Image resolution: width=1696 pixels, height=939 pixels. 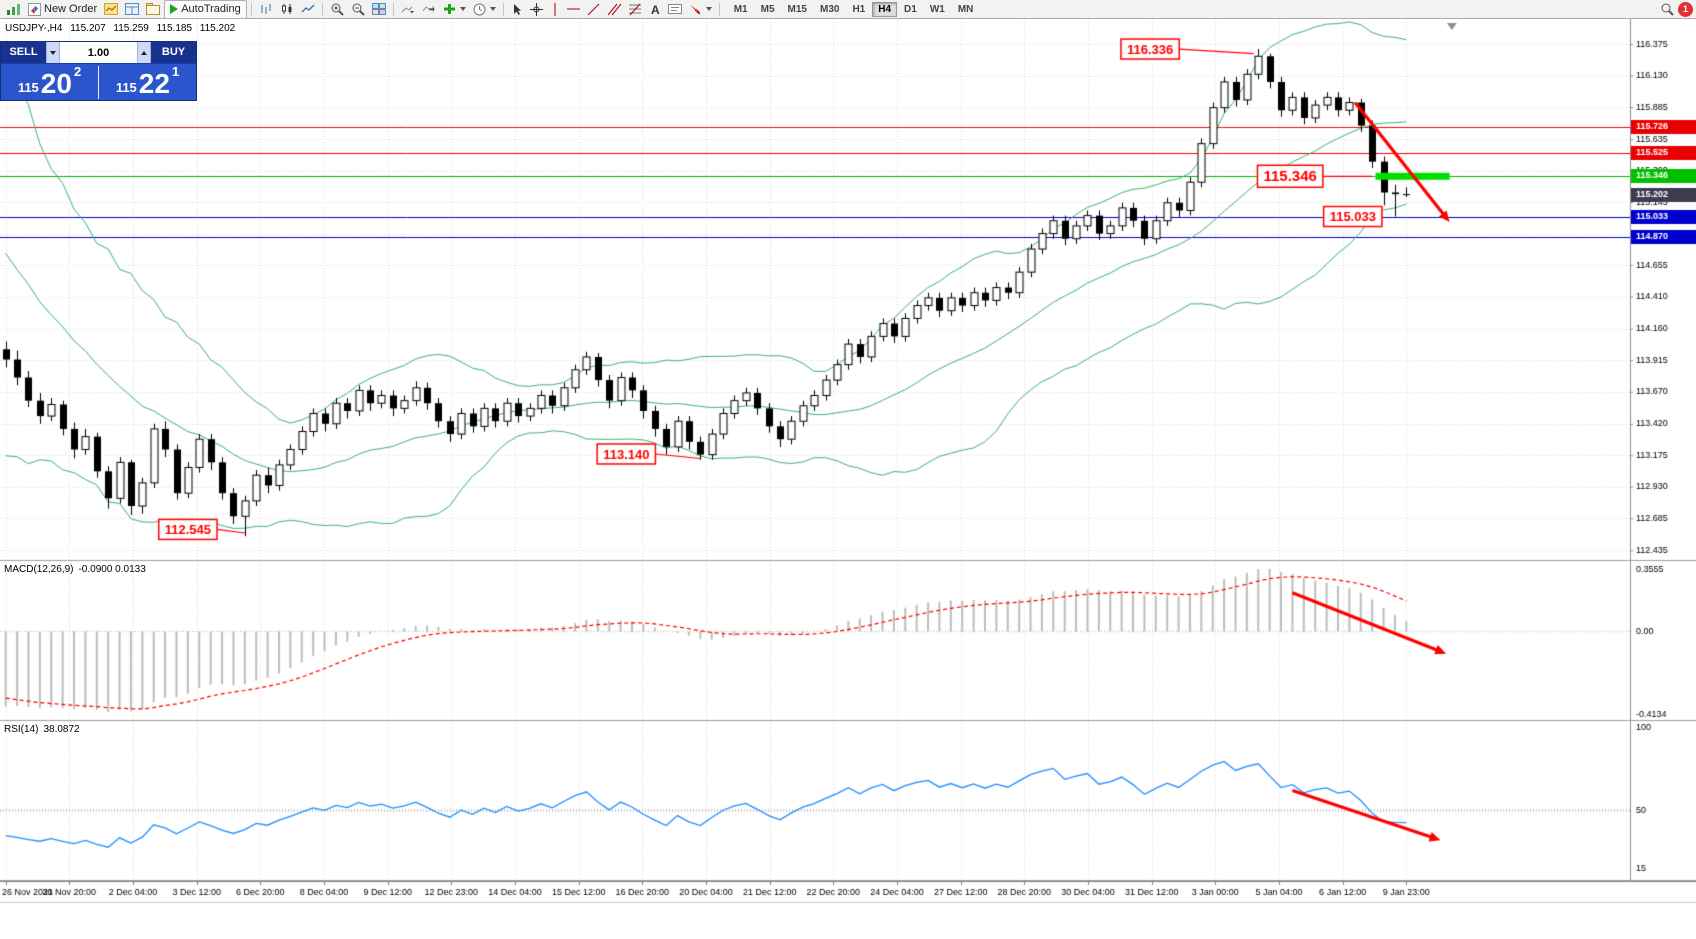 I want to click on text-button: A, so click(x=655, y=9).